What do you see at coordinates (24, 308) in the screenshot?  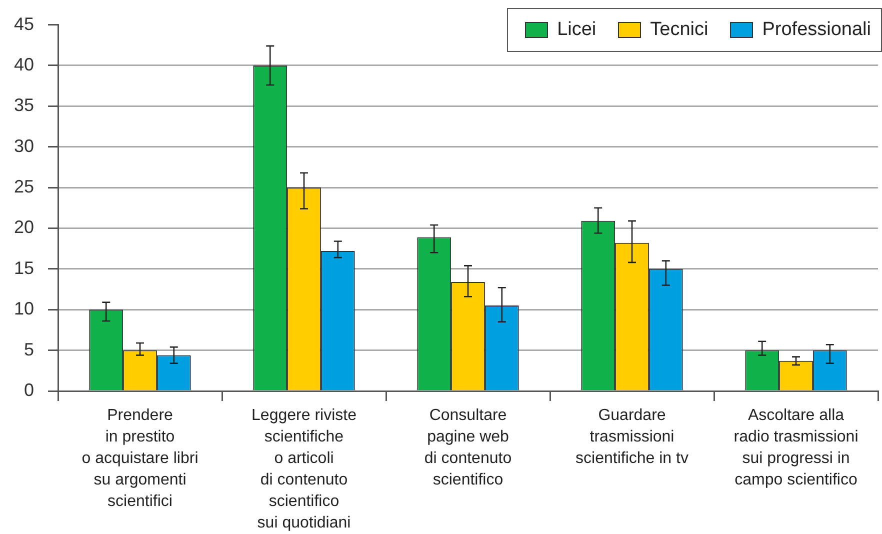 I see `y-tick-label: 10` at bounding box center [24, 308].